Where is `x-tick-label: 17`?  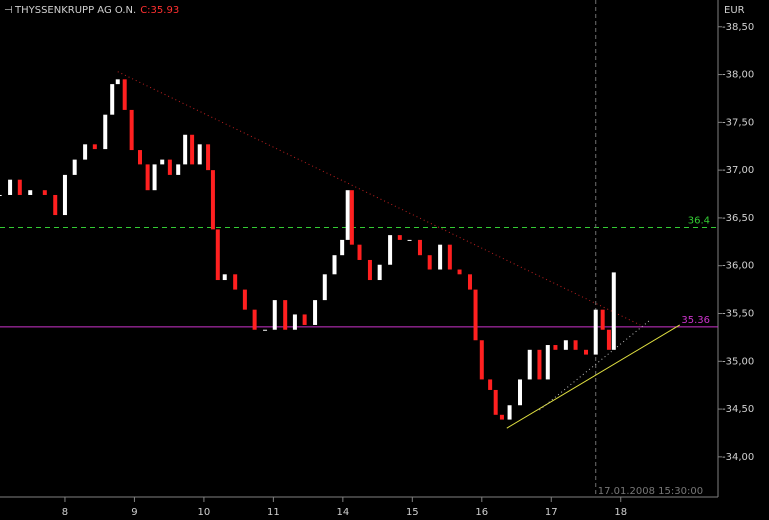
x-tick-label: 17 is located at coordinates (551, 512).